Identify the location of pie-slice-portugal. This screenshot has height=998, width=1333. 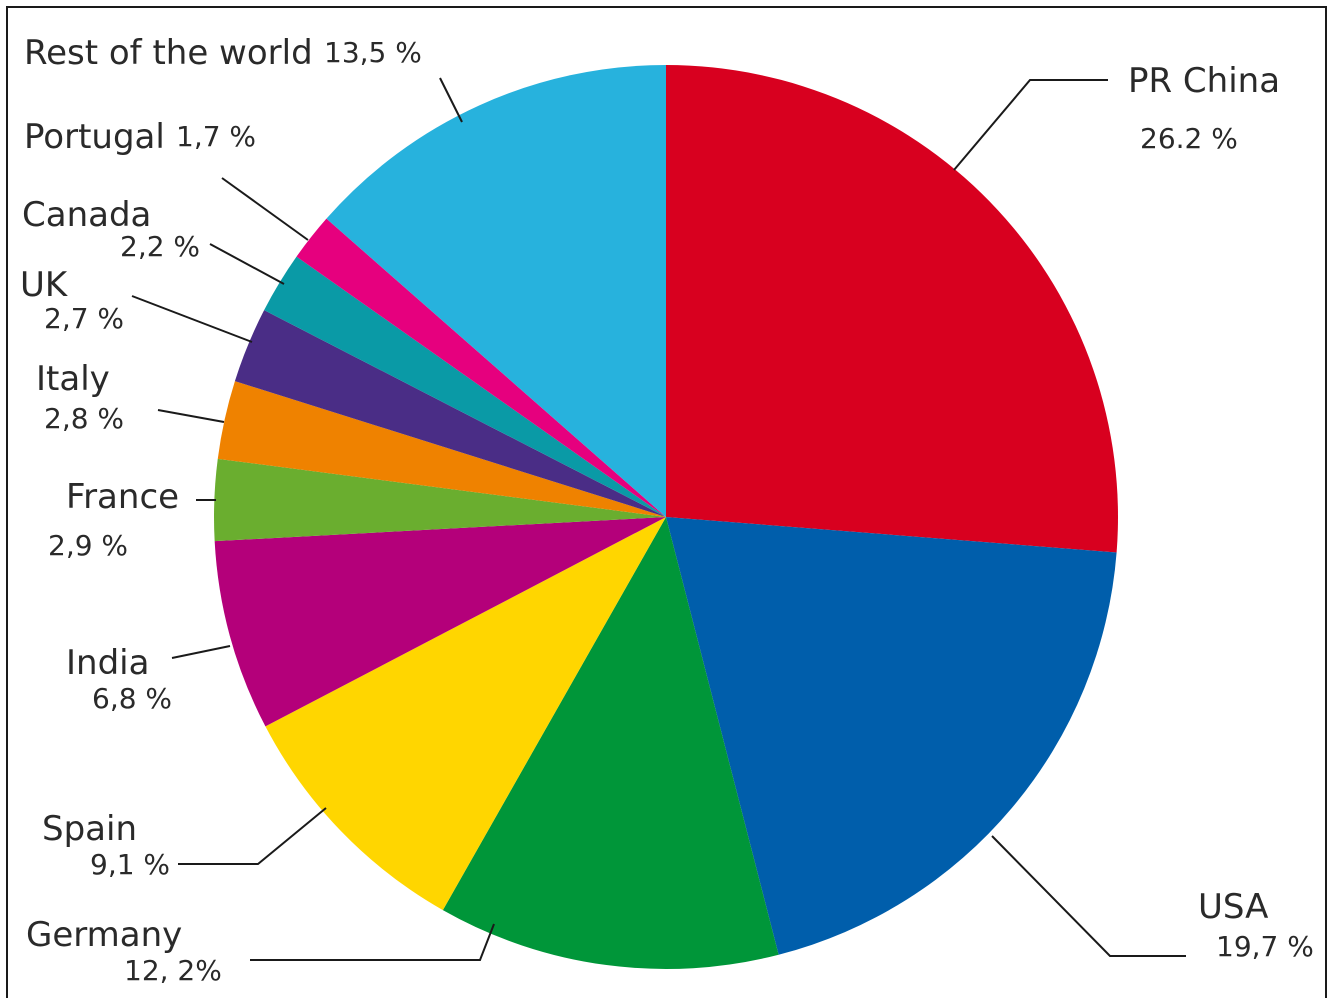
(481, 367).